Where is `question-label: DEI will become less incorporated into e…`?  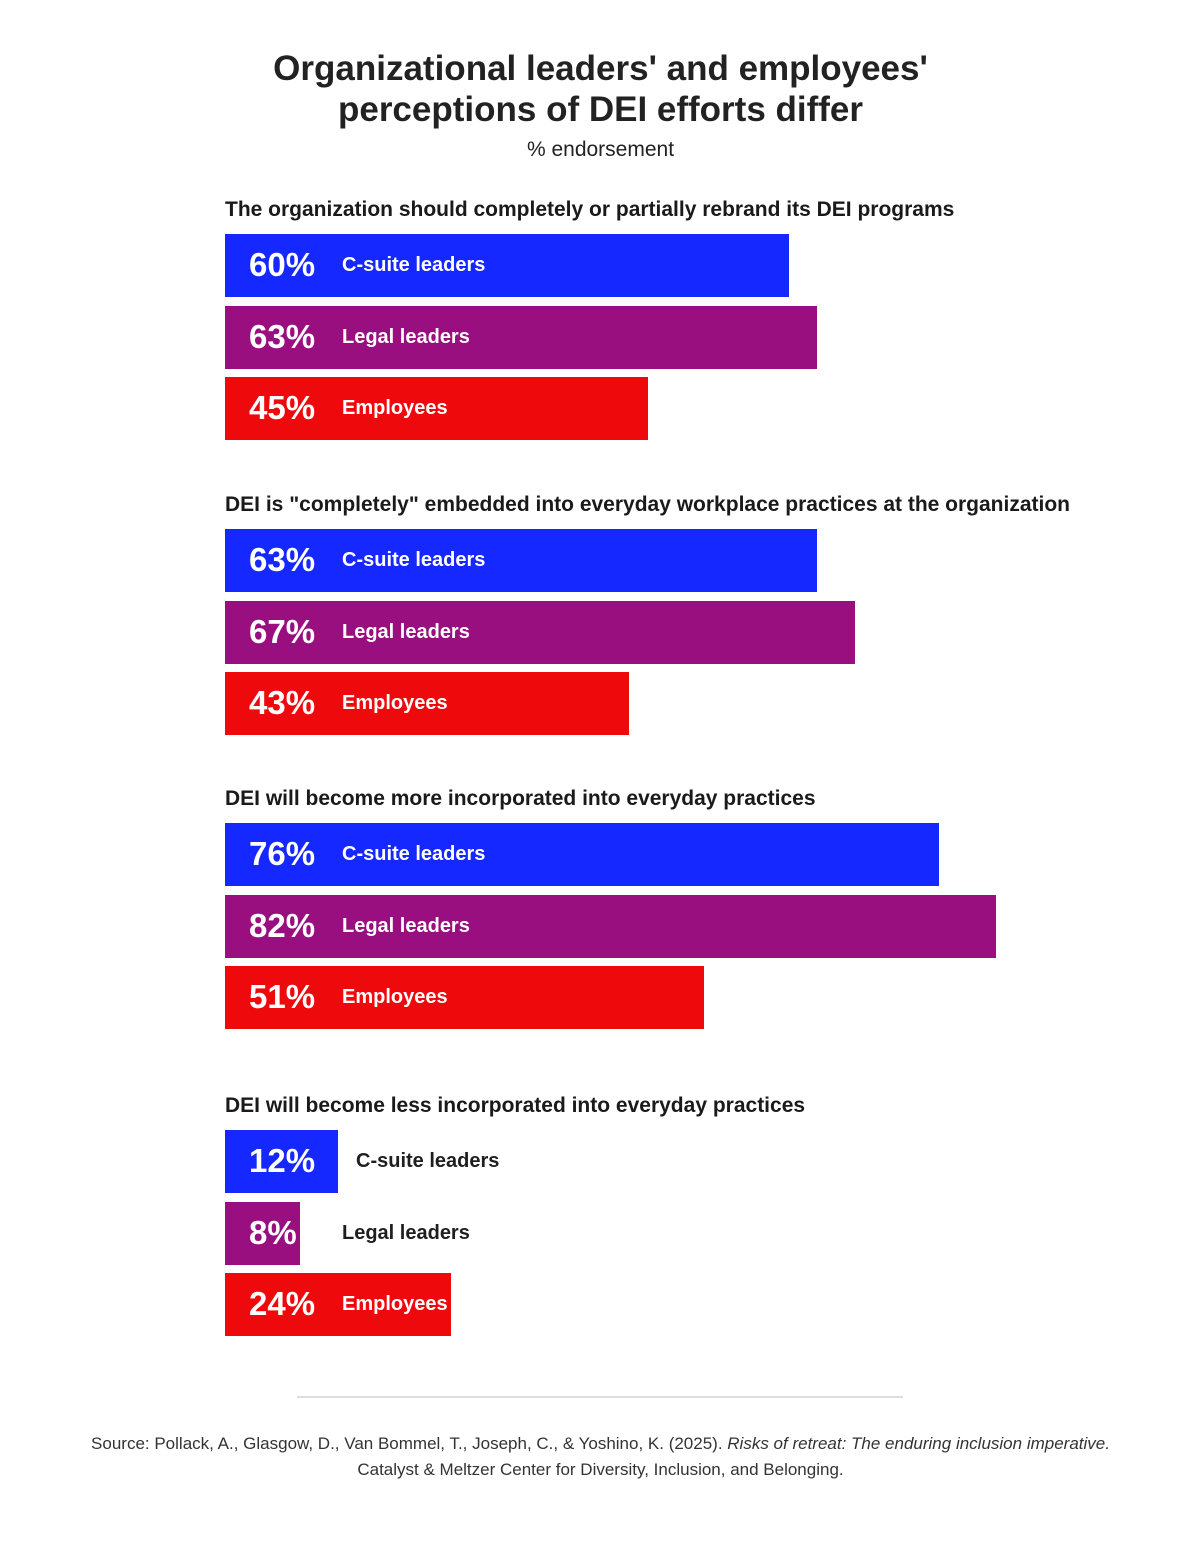 question-label: DEI will become less incorporated into e… is located at coordinates (515, 1105).